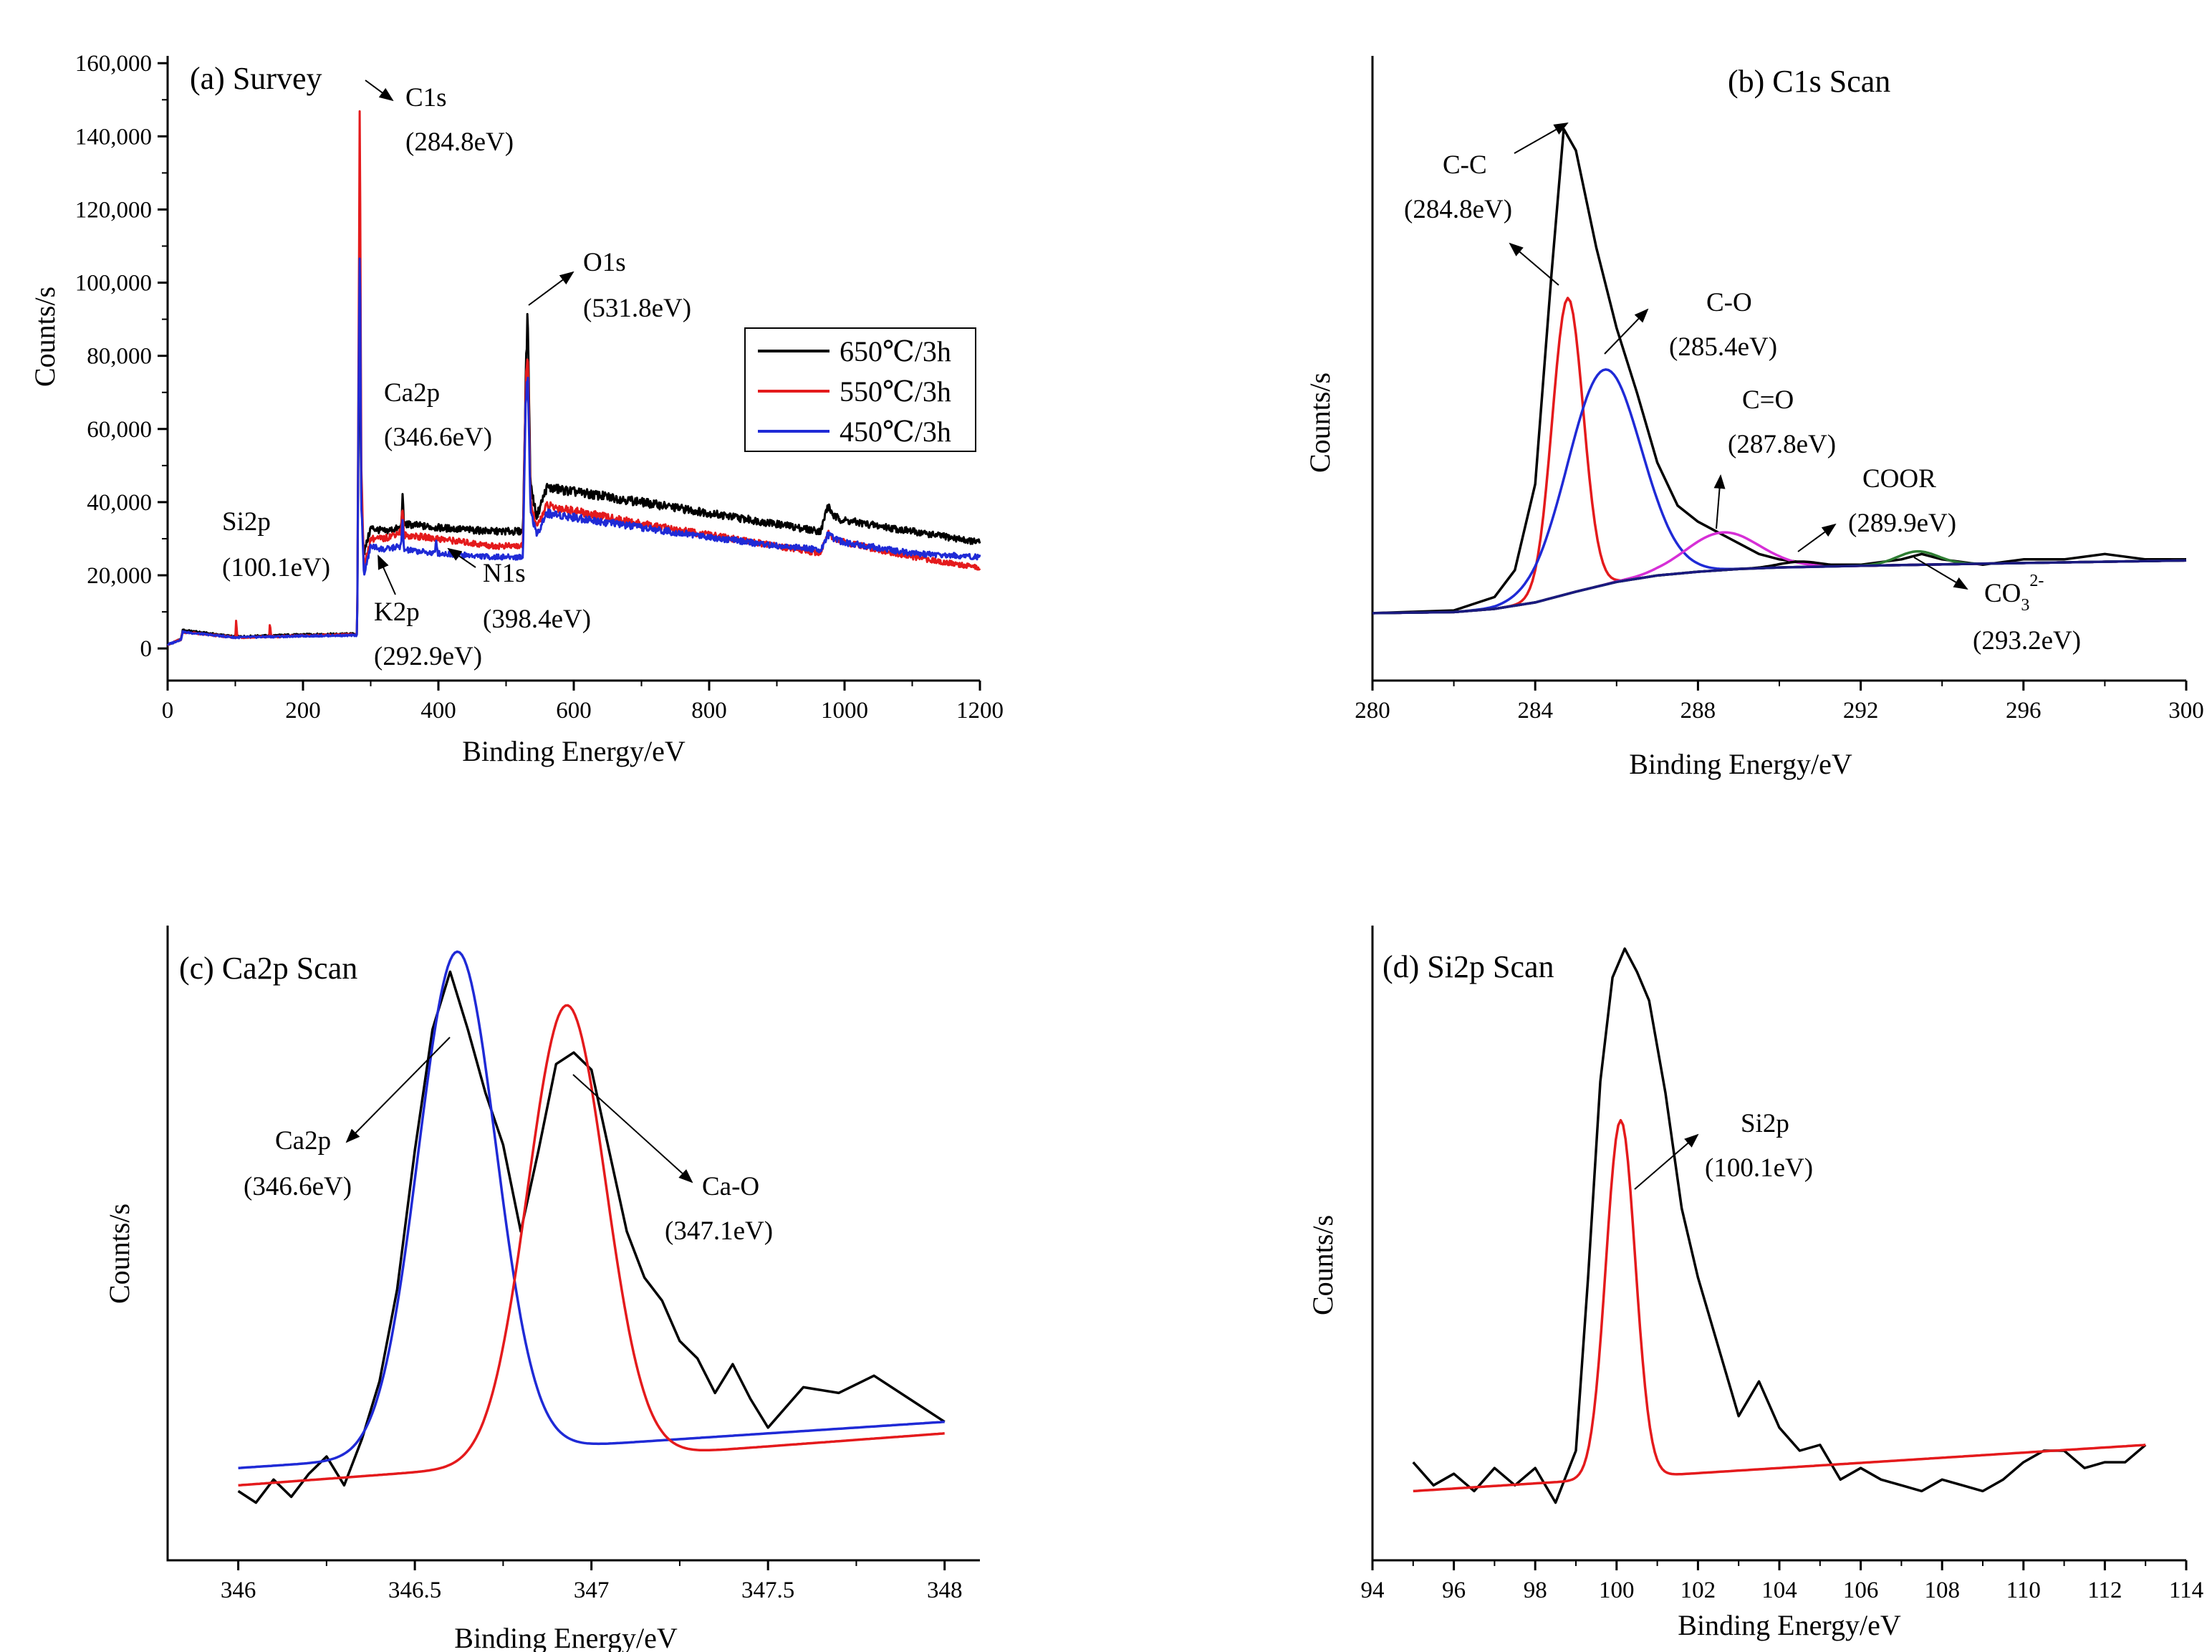  What do you see at coordinates (1626, 331) in the screenshot?
I see `annotation-co-arrow` at bounding box center [1626, 331].